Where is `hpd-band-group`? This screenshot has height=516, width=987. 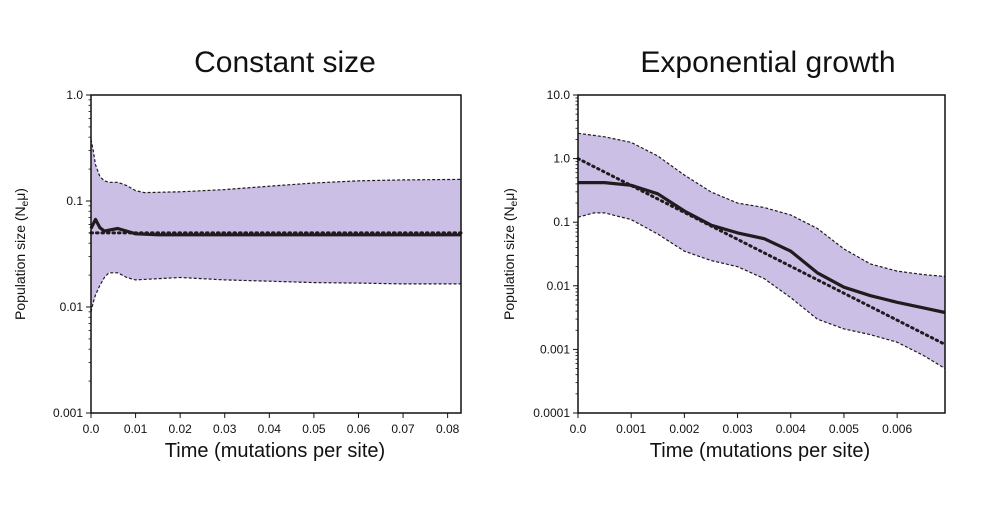 hpd-band-group is located at coordinates (276, 225).